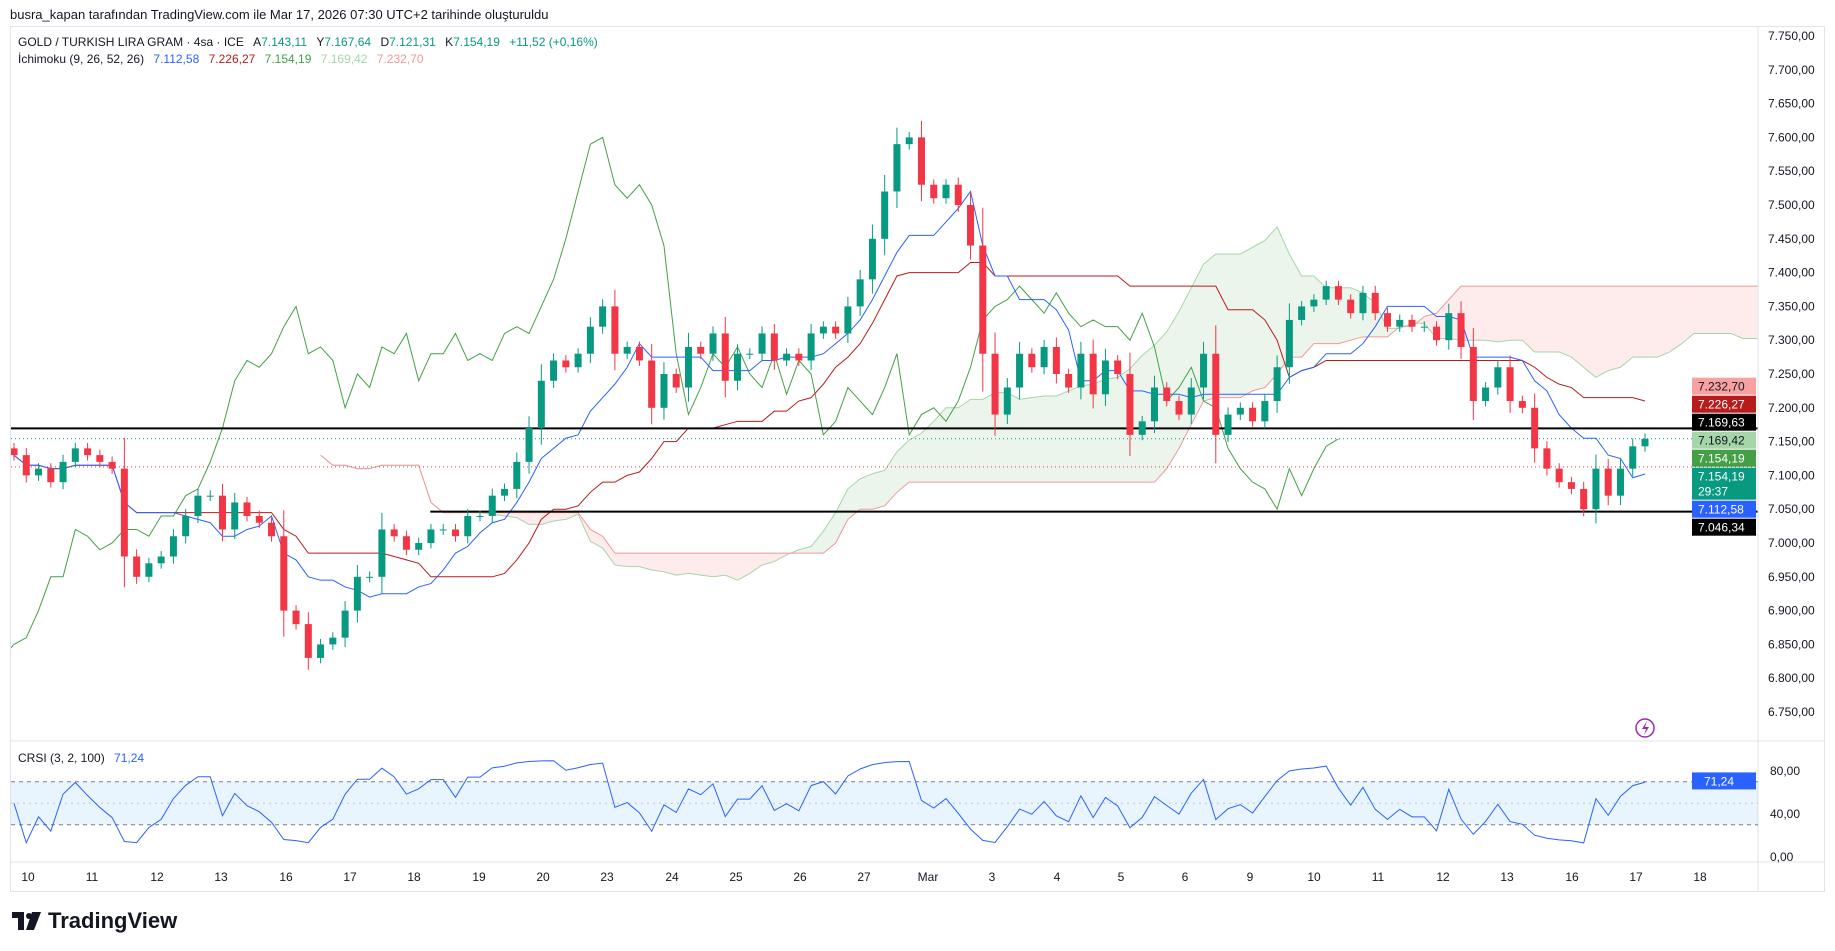 Image resolution: width=1835 pixels, height=951 pixels. What do you see at coordinates (400, 59) in the screenshot?
I see `spanB-value: 7.232,70` at bounding box center [400, 59].